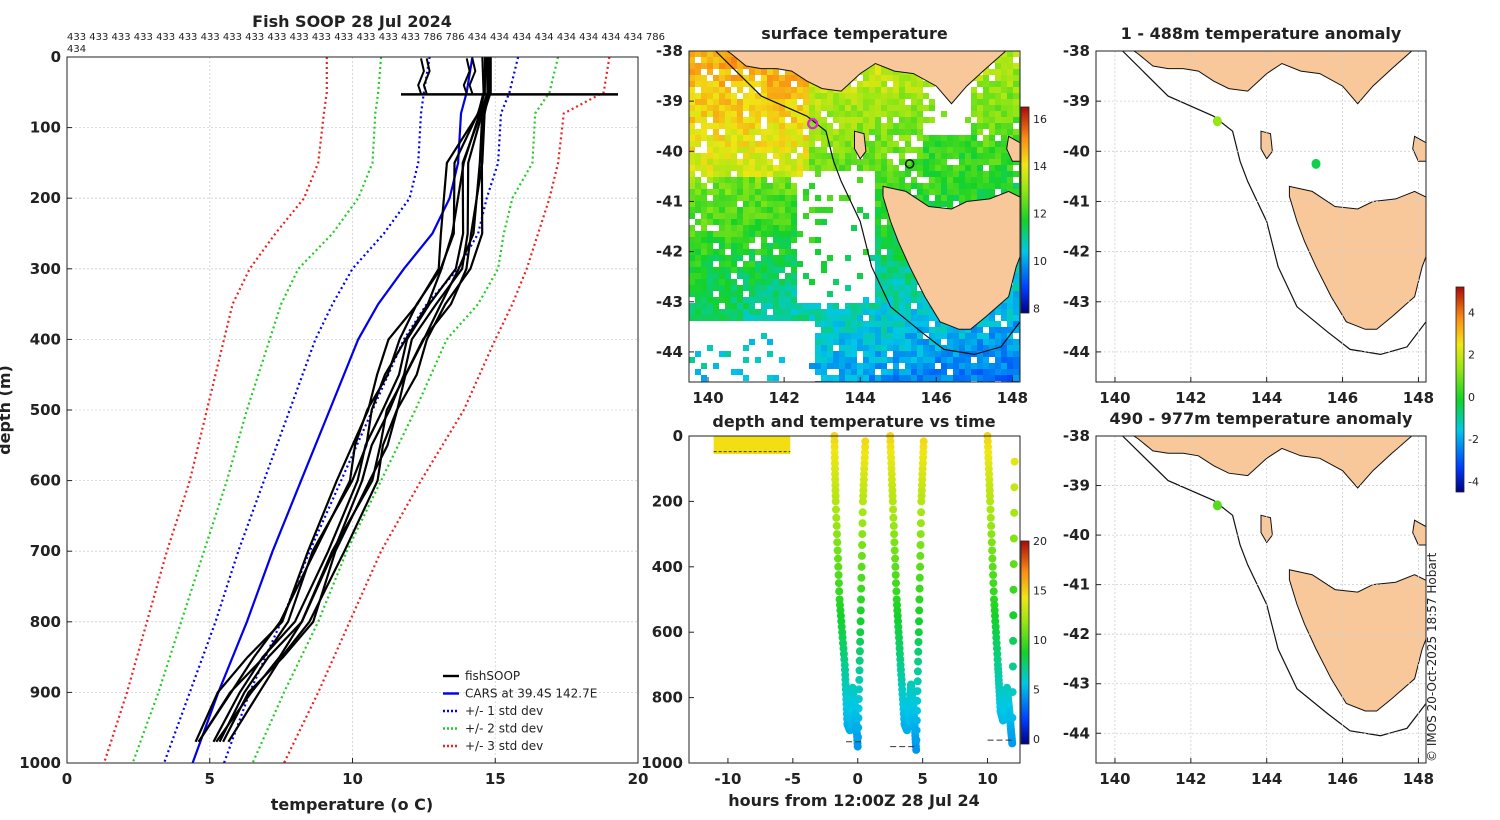 The image size is (1500, 820). Describe the element at coordinates (896, 591) in the screenshot. I see `dive-2-point` at that location.